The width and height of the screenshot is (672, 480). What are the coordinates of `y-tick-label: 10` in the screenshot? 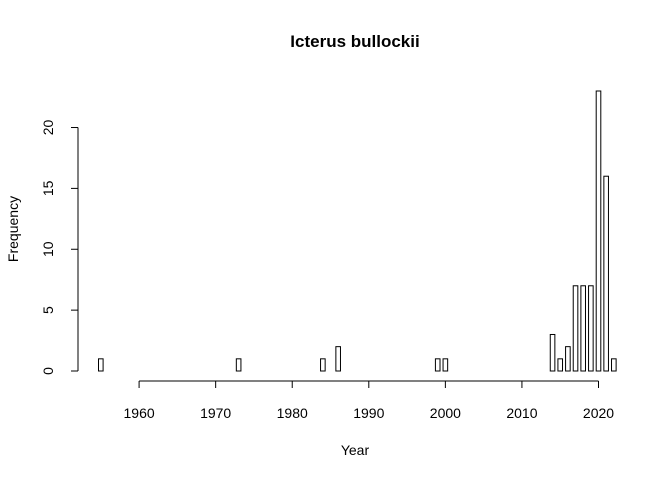 It's located at (48, 249).